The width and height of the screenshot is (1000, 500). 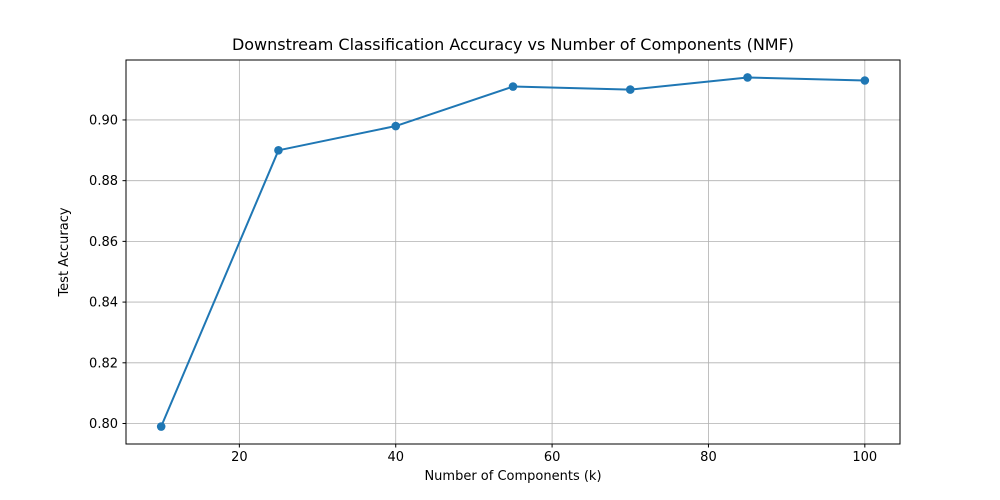 What do you see at coordinates (103, 424) in the screenshot?
I see `y-tick-label: 0.80` at bounding box center [103, 424].